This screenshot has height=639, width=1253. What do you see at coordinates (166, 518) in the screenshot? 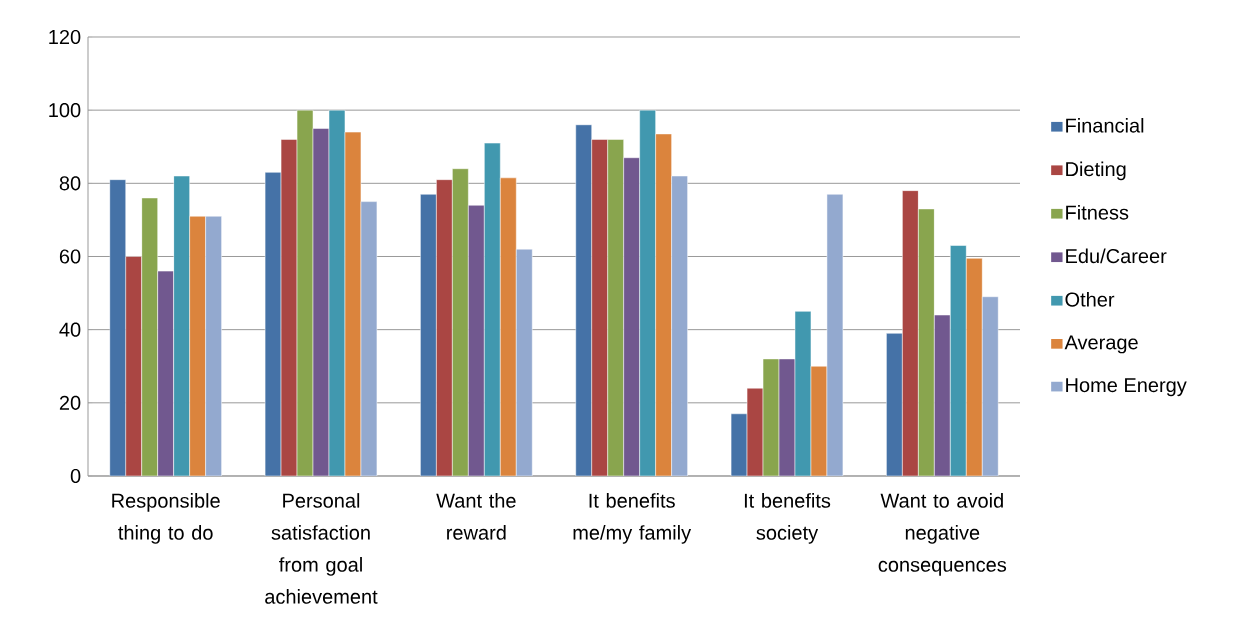
I see `x-tick-label: Responsible thing to do` at bounding box center [166, 518].